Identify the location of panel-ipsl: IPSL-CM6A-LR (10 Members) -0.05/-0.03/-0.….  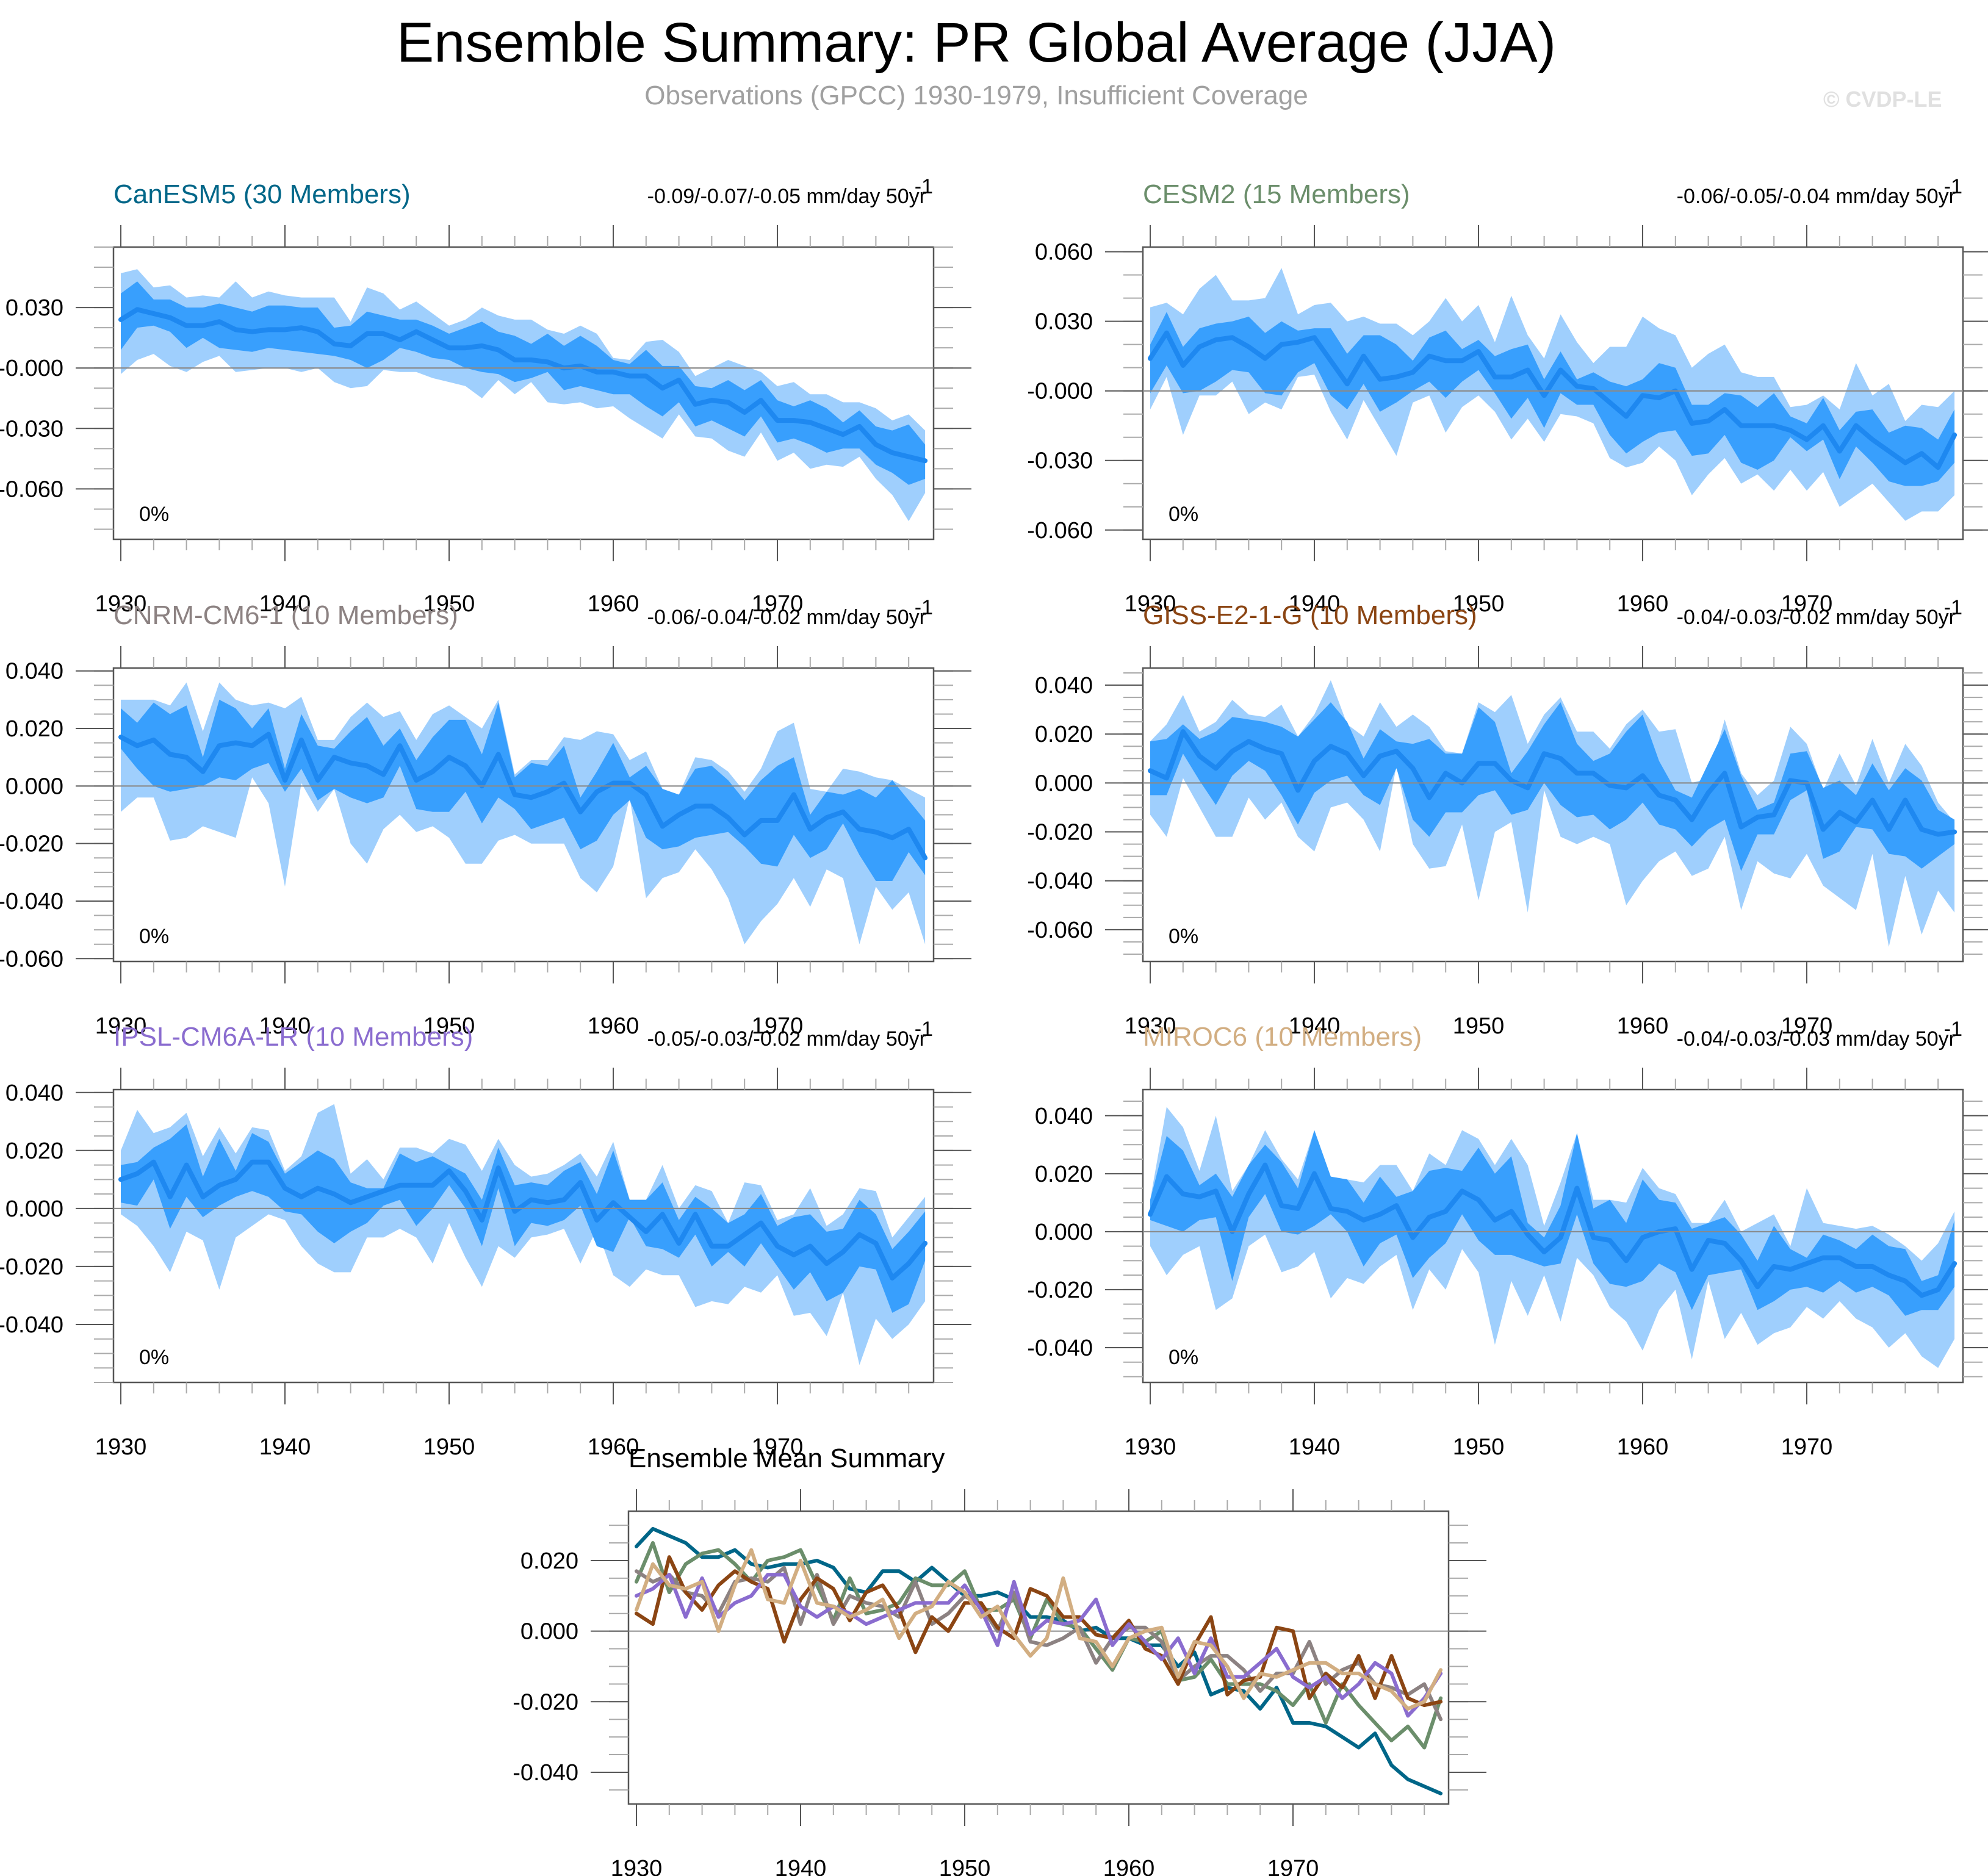
(485, 1239).